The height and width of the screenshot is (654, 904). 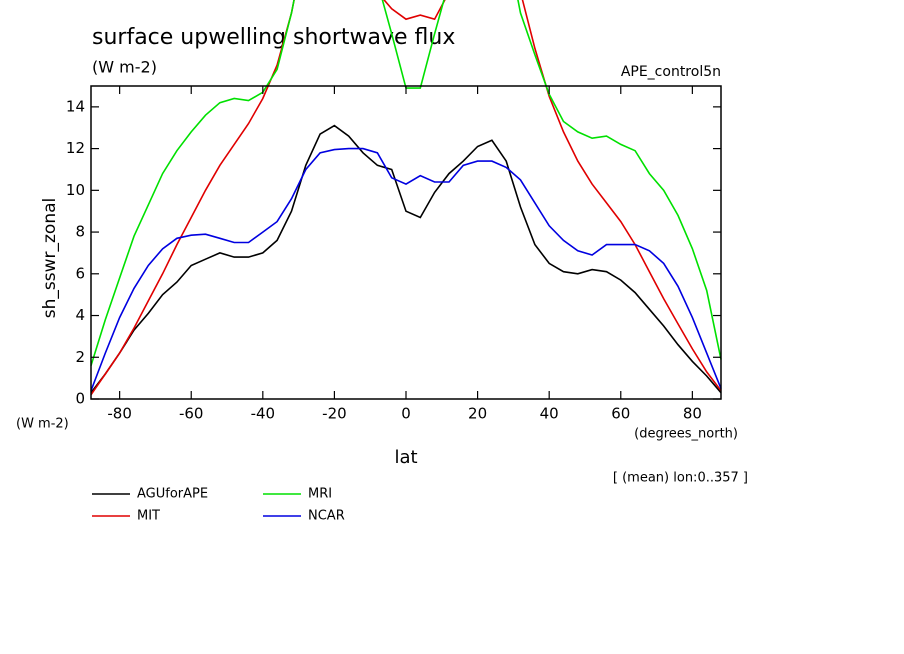 I want to click on x-tick-label: 0, so click(x=406, y=414).